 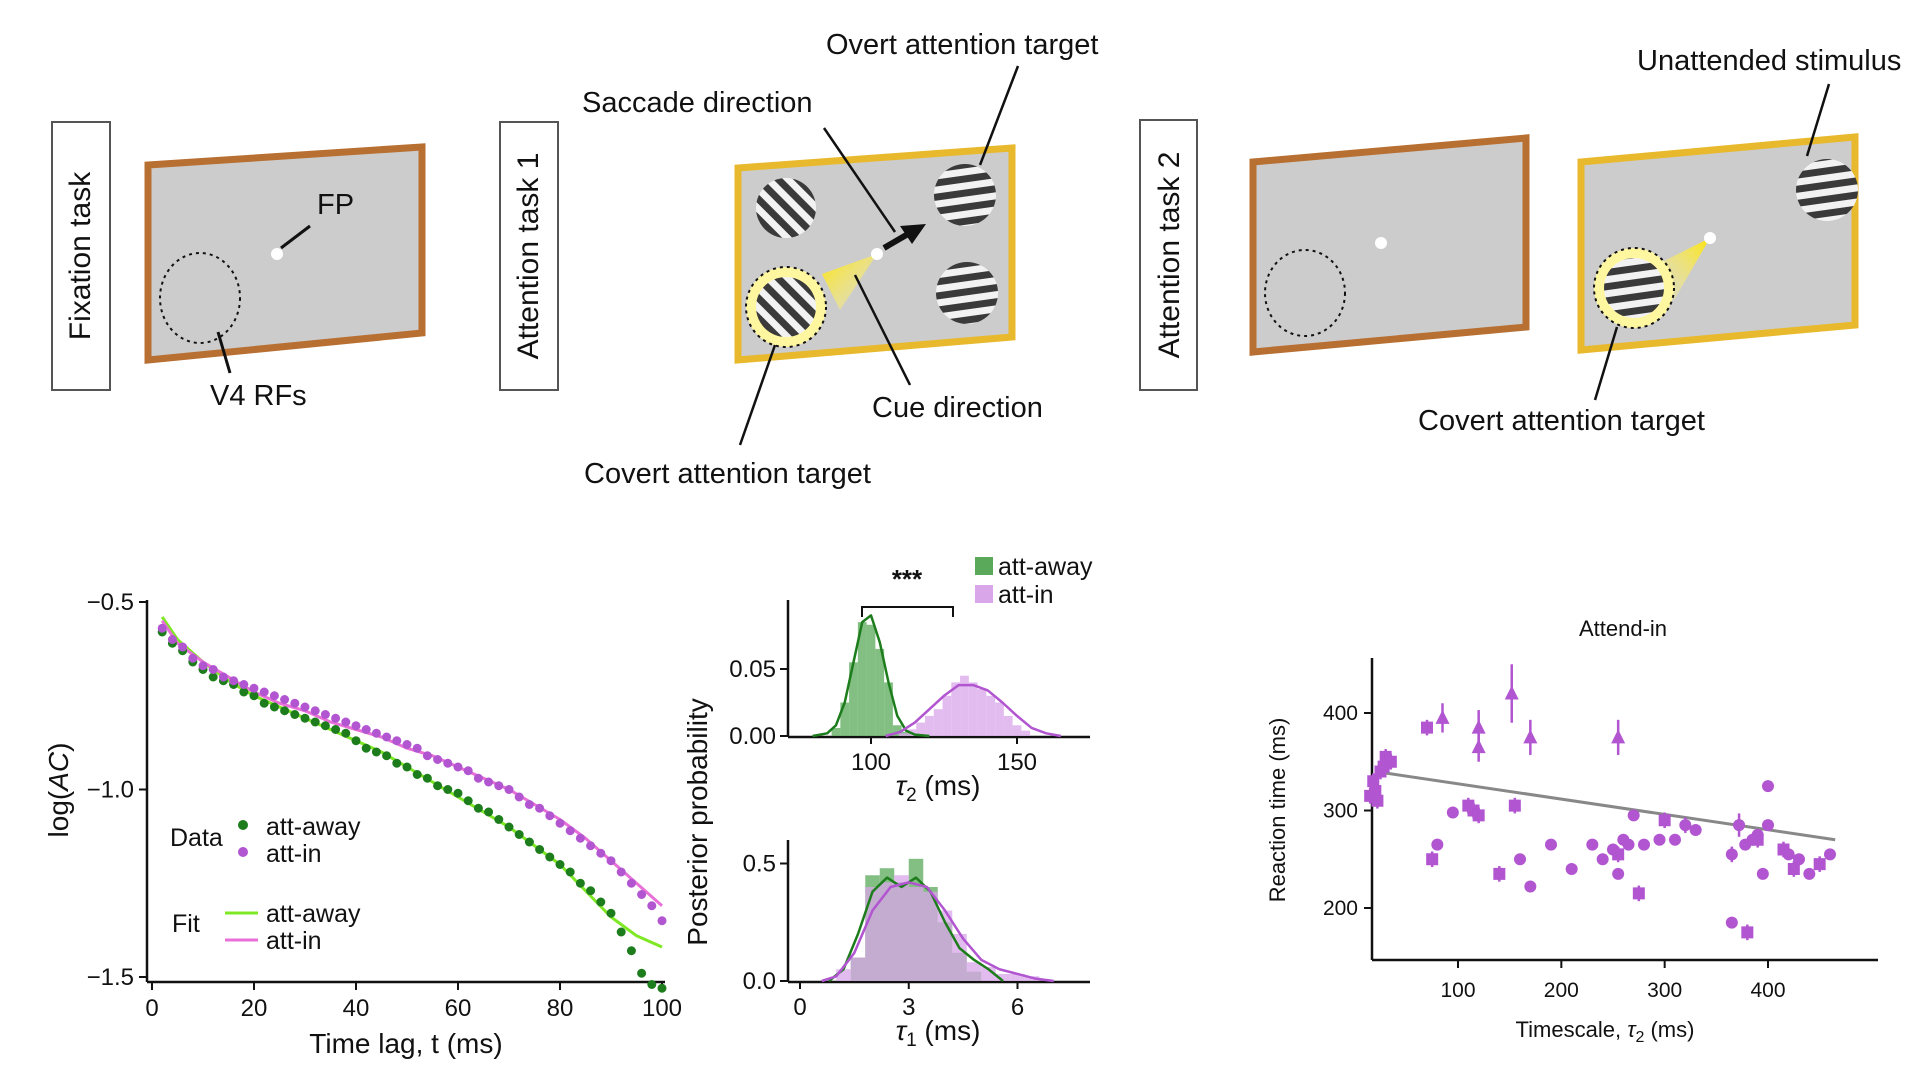 I want to click on hist-x-tick-label: 100, so click(x=871, y=762).